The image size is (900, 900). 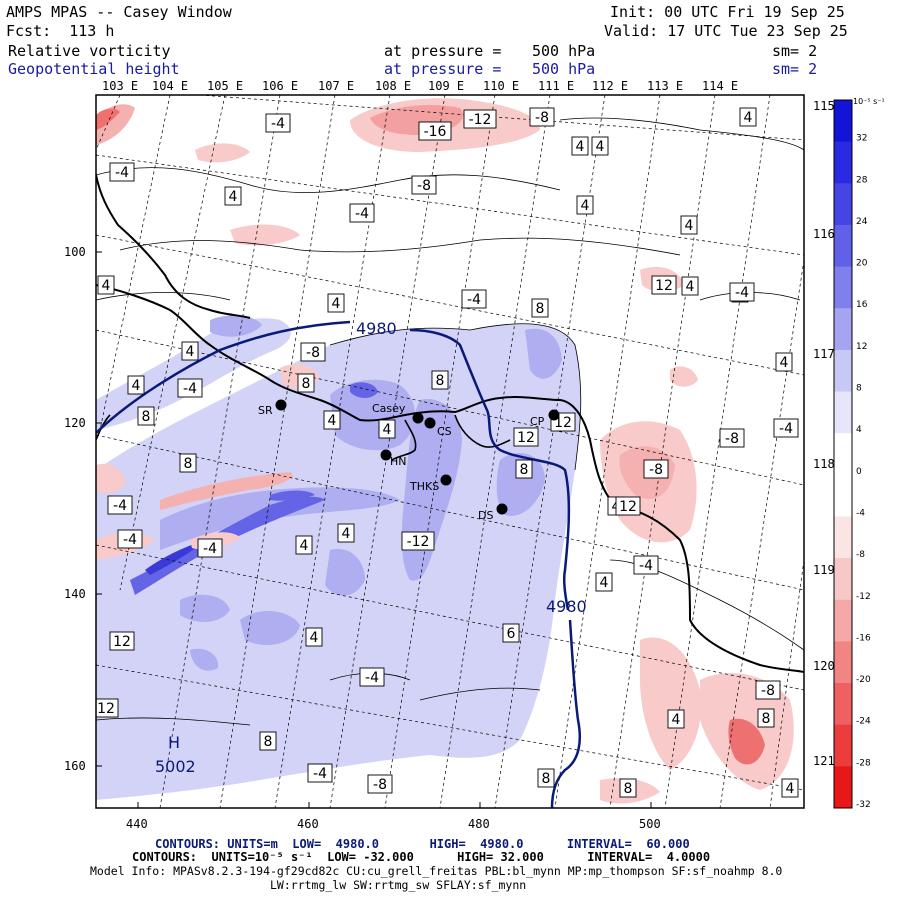 I want to click on field2-smoothing: sm= 2, so click(x=795, y=69).